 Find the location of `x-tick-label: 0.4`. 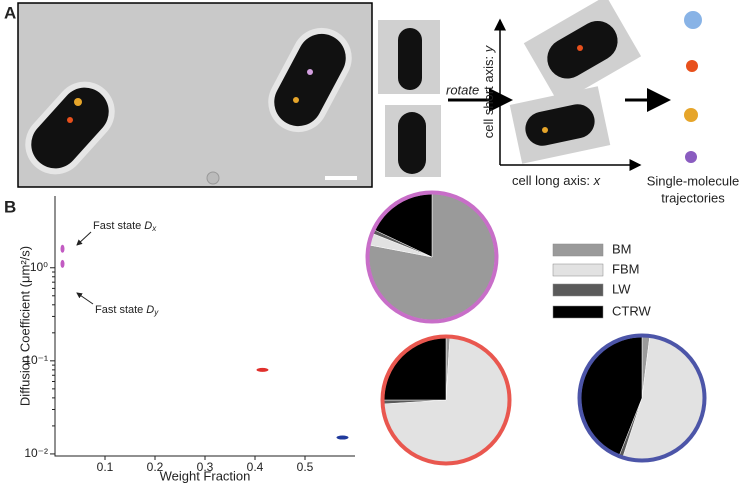

x-tick-label: 0.4 is located at coordinates (255, 467).